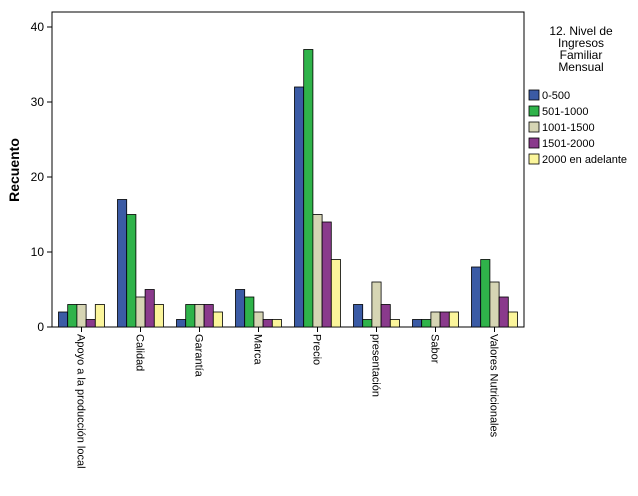 The width and height of the screenshot is (638, 496). What do you see at coordinates (580, 67) in the screenshot?
I see `legend-title: Mensual` at bounding box center [580, 67].